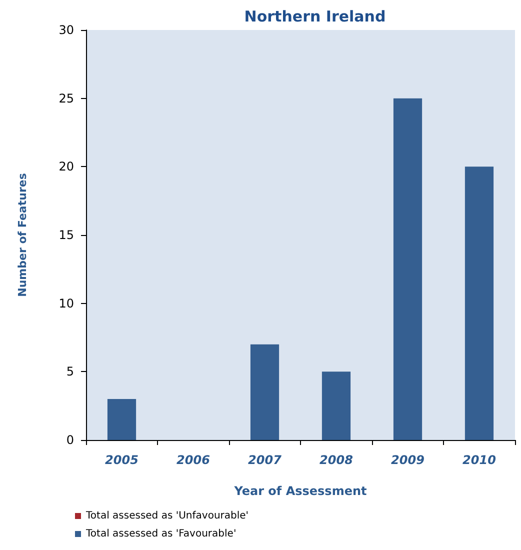  Describe the element at coordinates (66, 98) in the screenshot. I see `y-tick-label: 25` at that location.